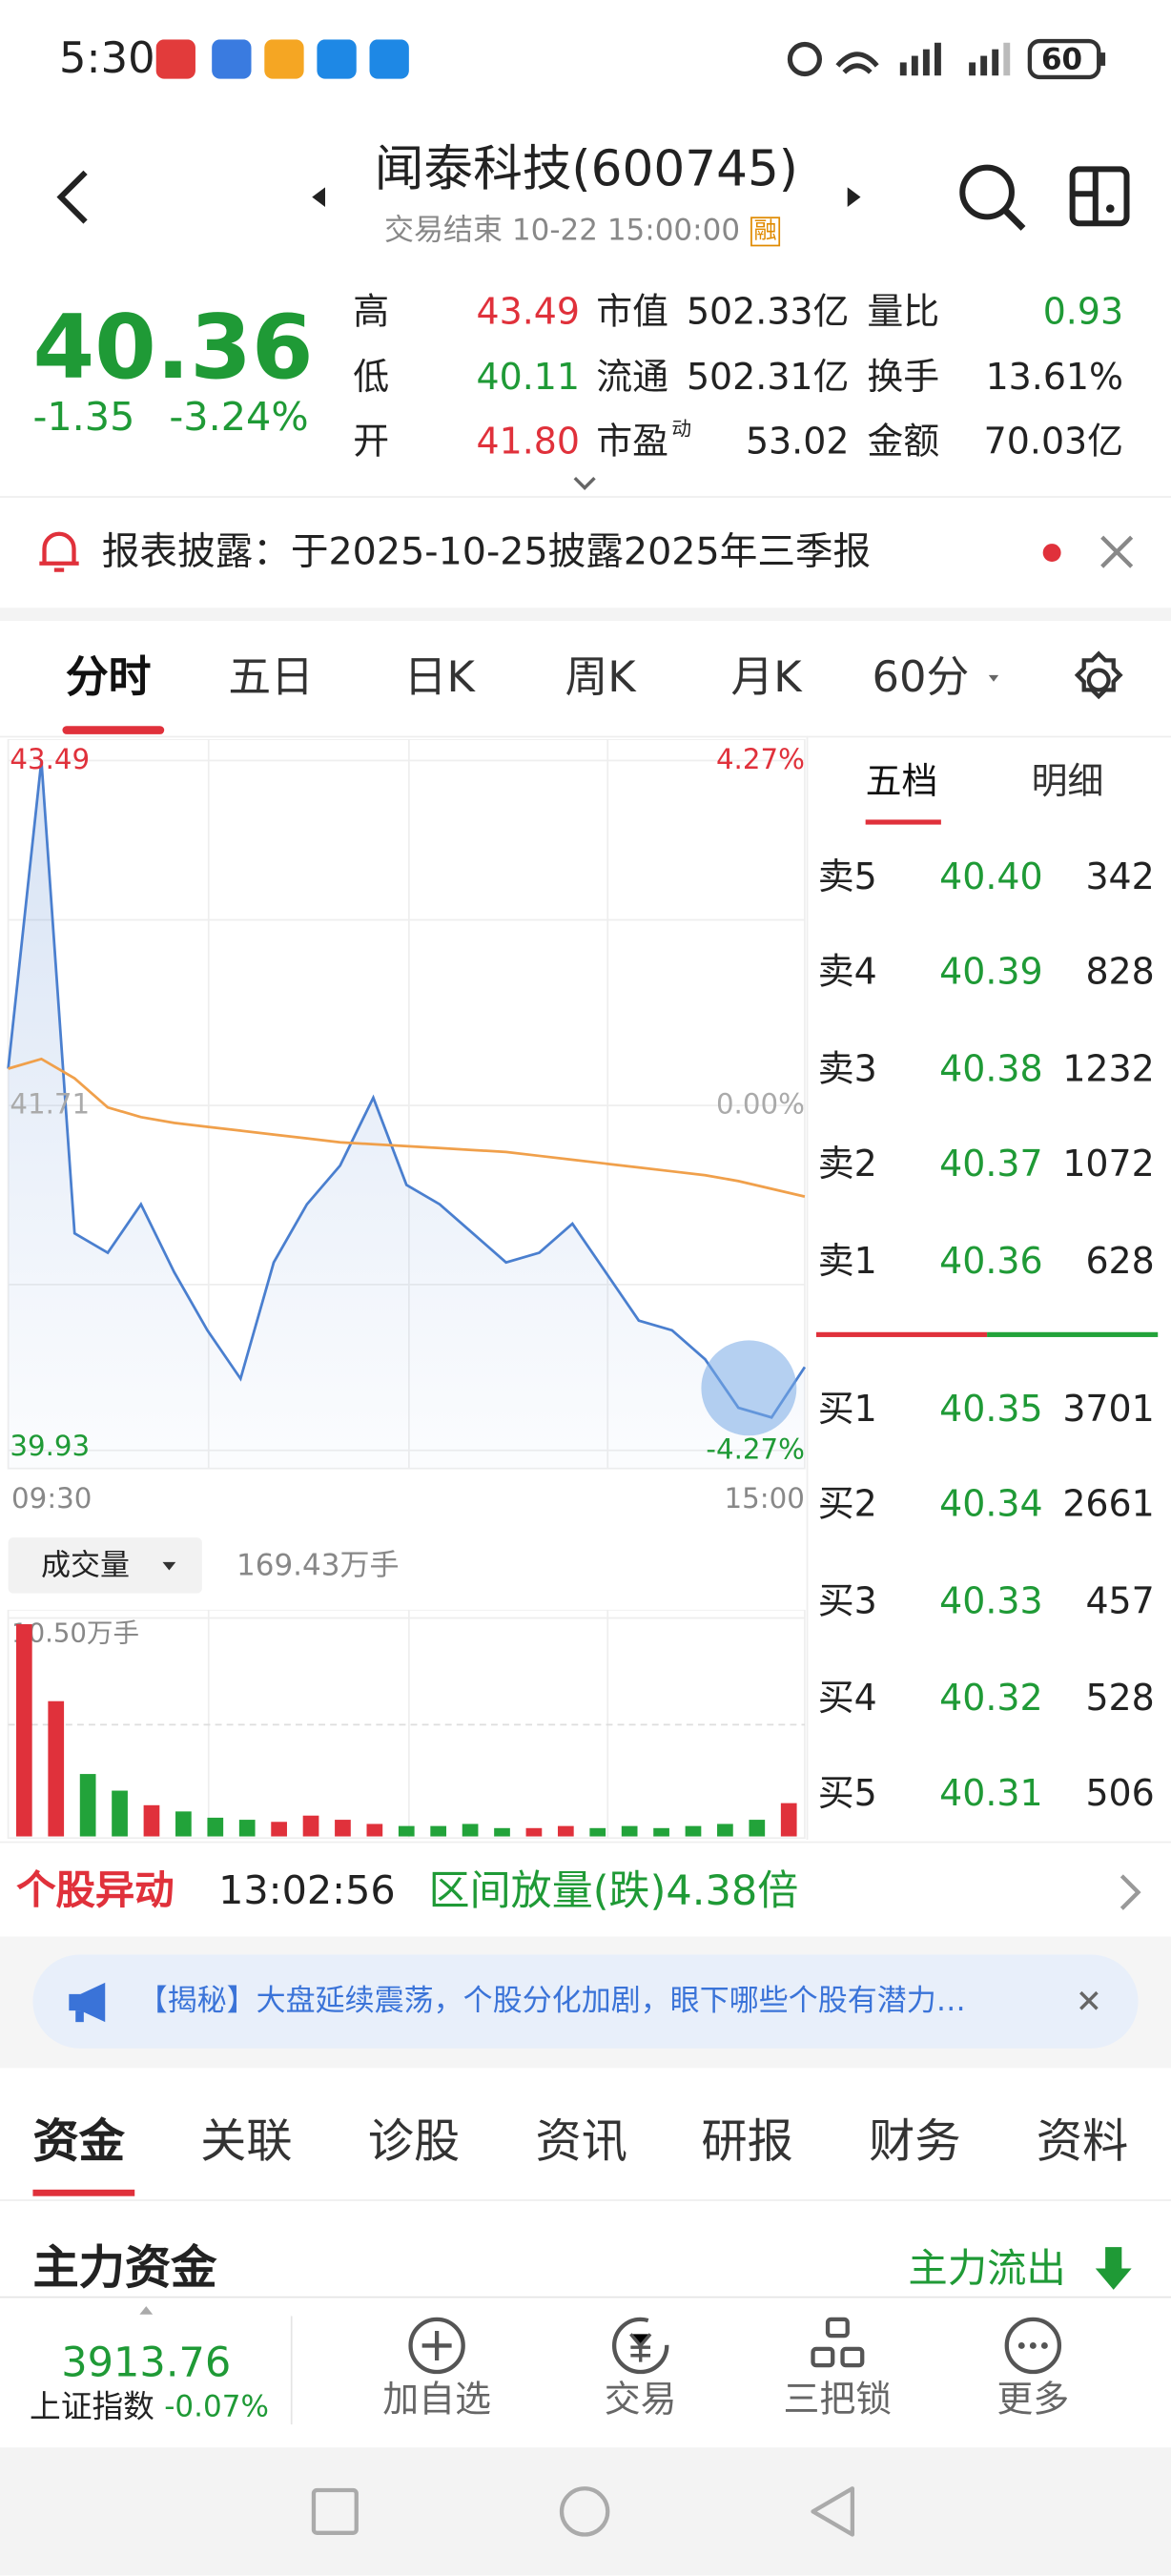 The height and width of the screenshot is (2576, 1171). I want to click on notice-text: 报表披露：于2025-10-25披露2025年三季报, so click(486, 552).